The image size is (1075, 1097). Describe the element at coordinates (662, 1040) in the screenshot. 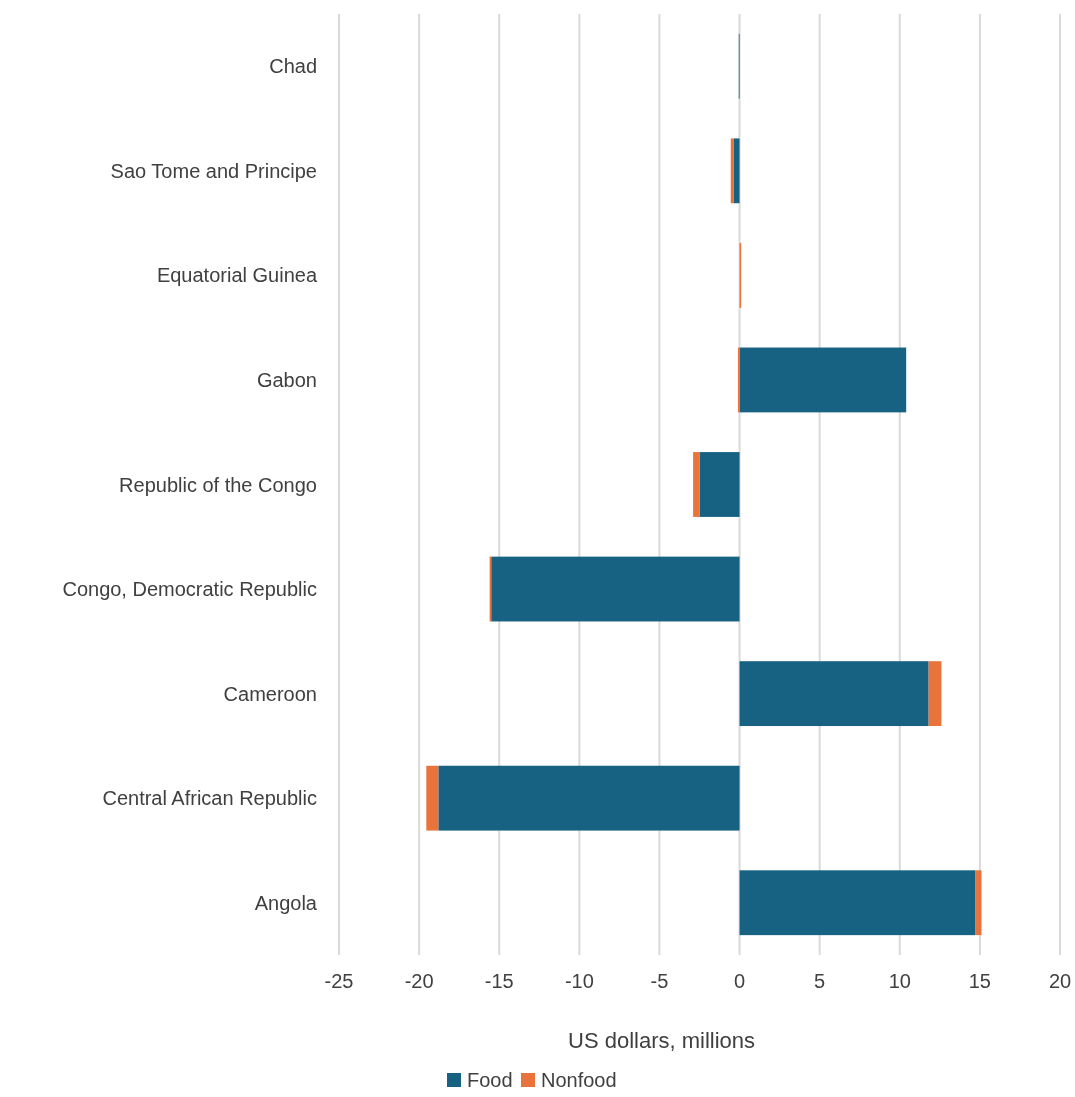

I see `x-axis-title: US dollars, millions` at that location.